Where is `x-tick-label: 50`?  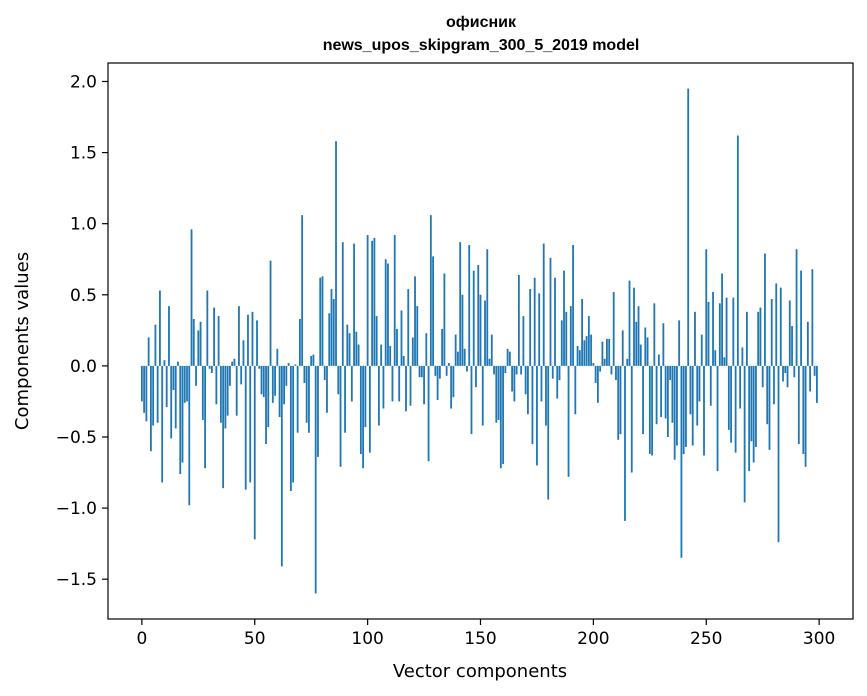
x-tick-label: 50 is located at coordinates (255, 639).